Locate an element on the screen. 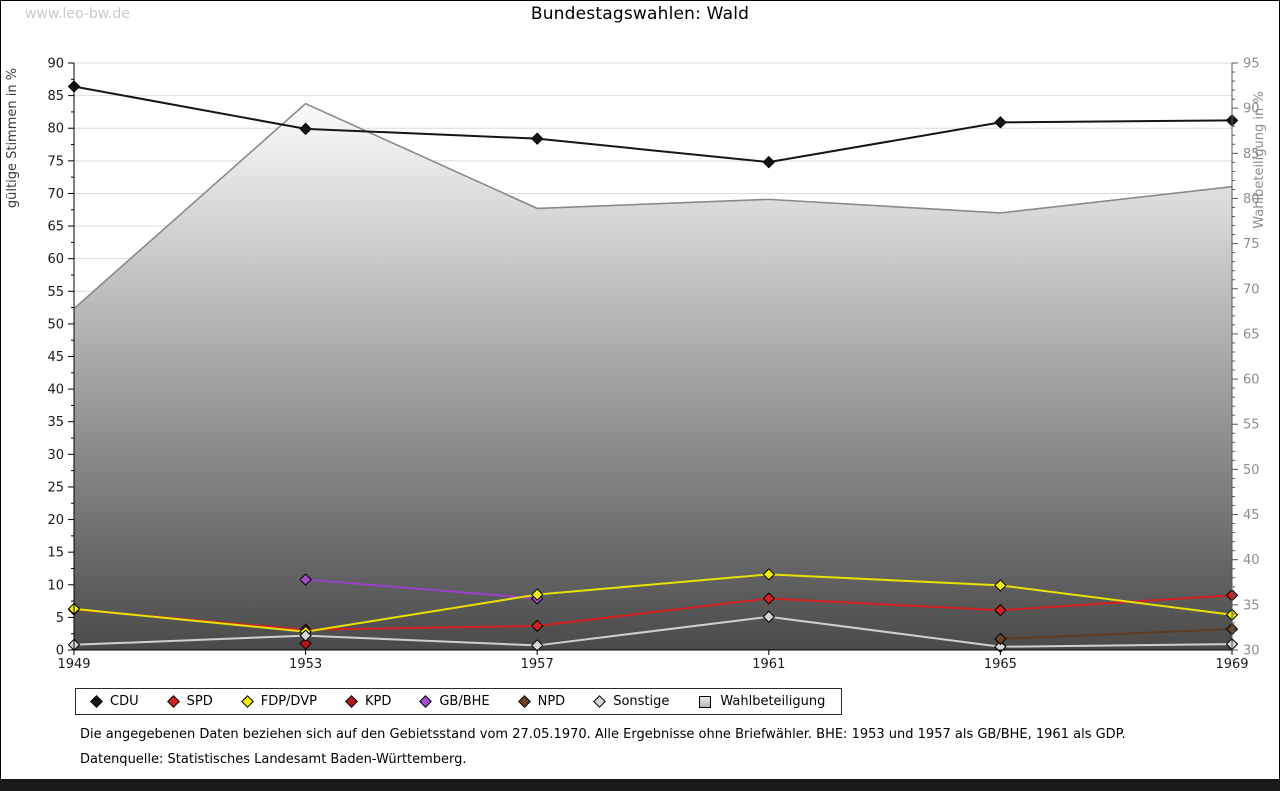  legend-label: GB/BHE is located at coordinates (464, 701).